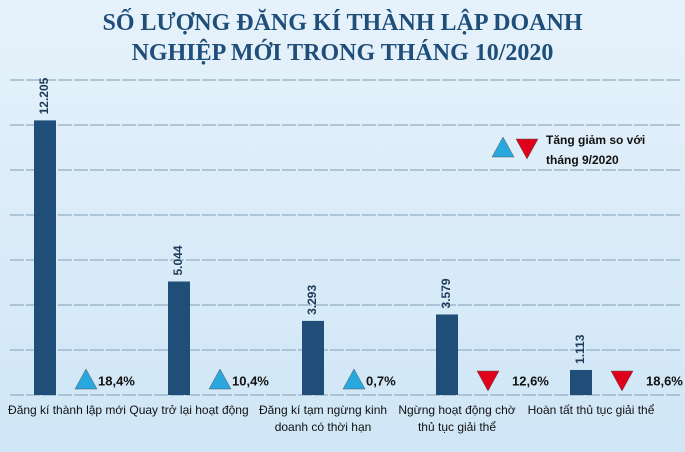 The height and width of the screenshot is (452, 685). What do you see at coordinates (250, 380) in the screenshot?
I see `change-label: 10,4%` at bounding box center [250, 380].